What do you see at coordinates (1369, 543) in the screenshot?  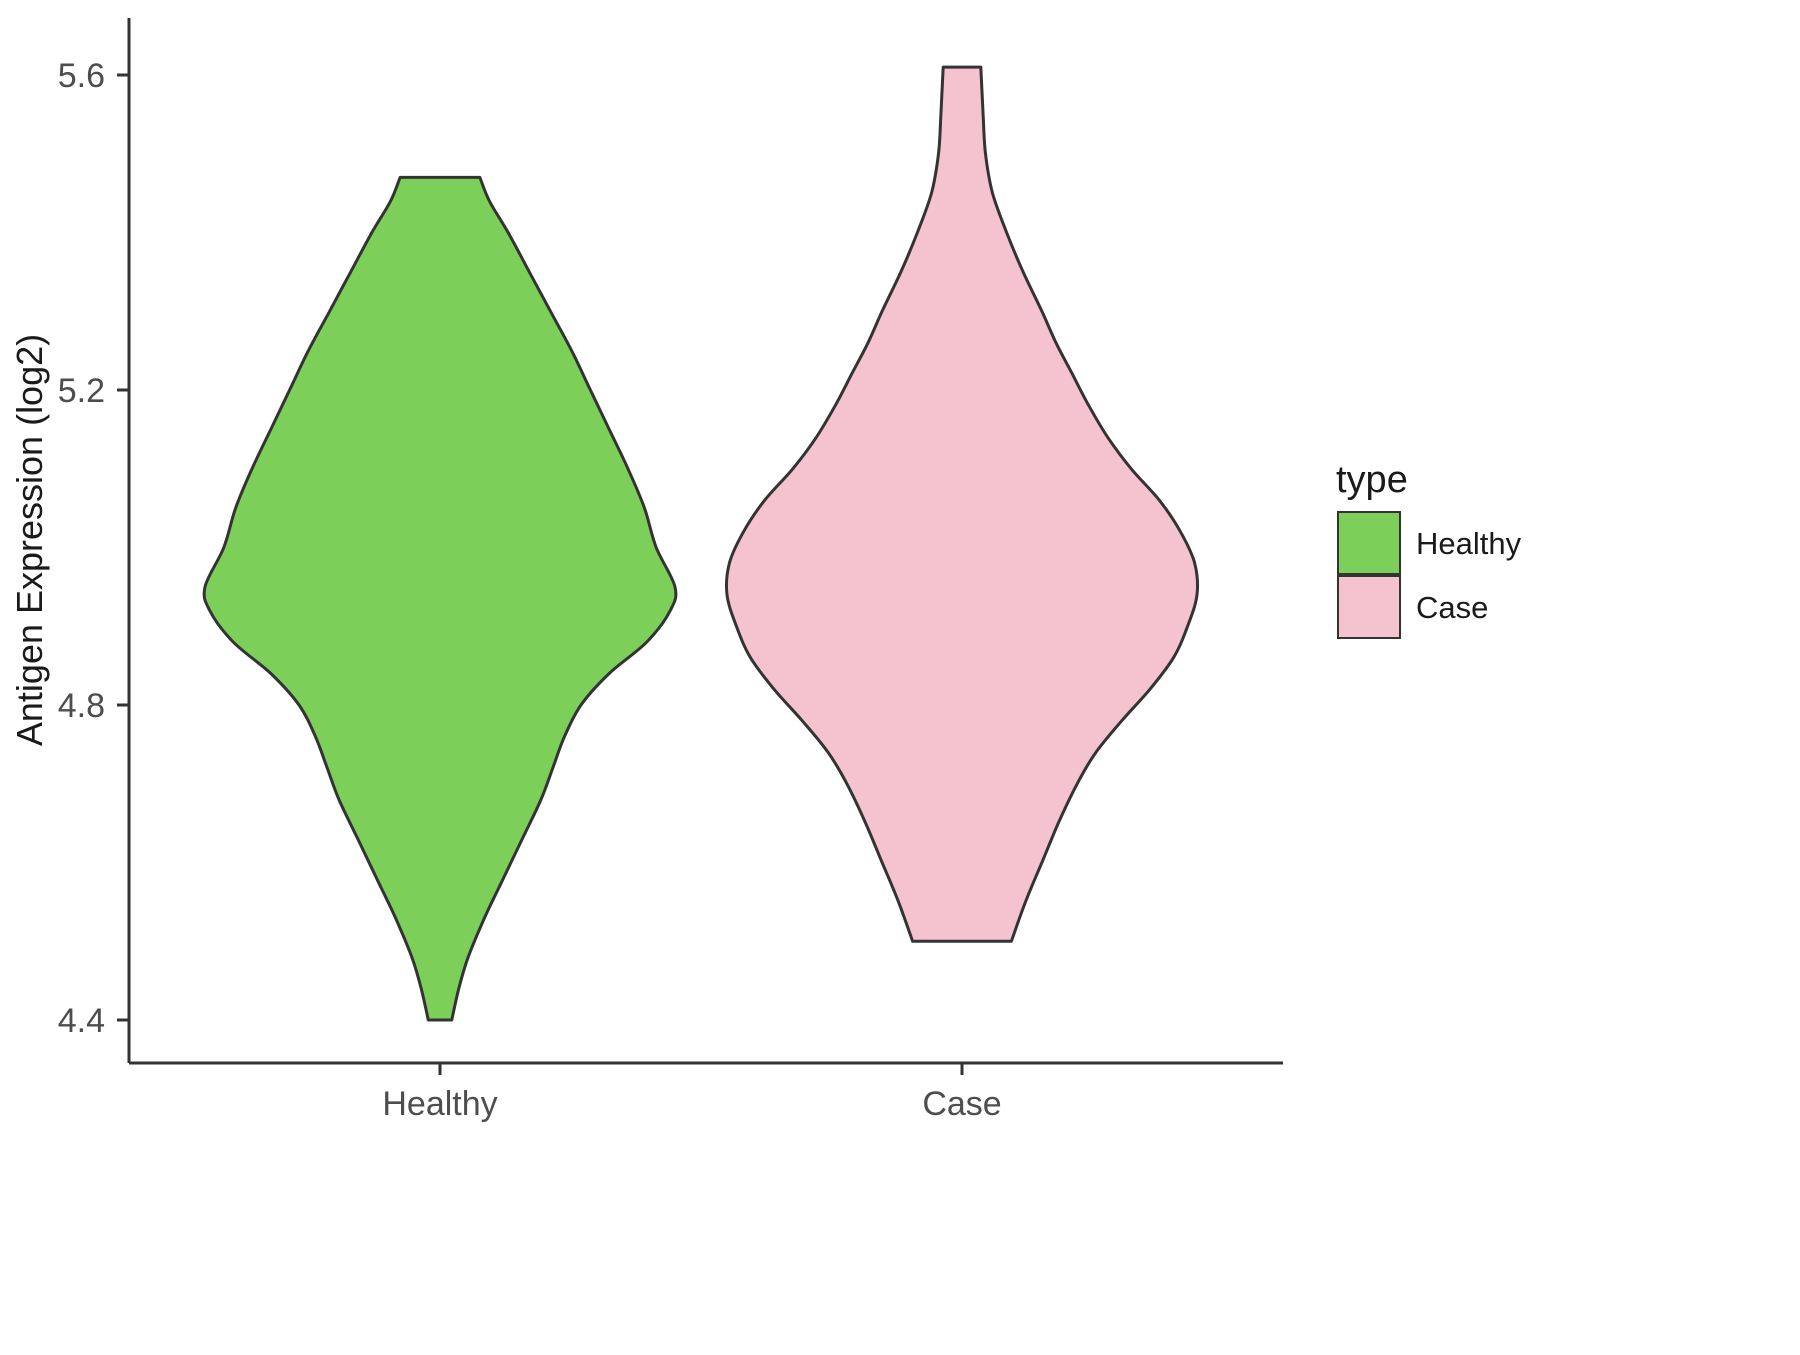 I see `legend-key-healthy` at bounding box center [1369, 543].